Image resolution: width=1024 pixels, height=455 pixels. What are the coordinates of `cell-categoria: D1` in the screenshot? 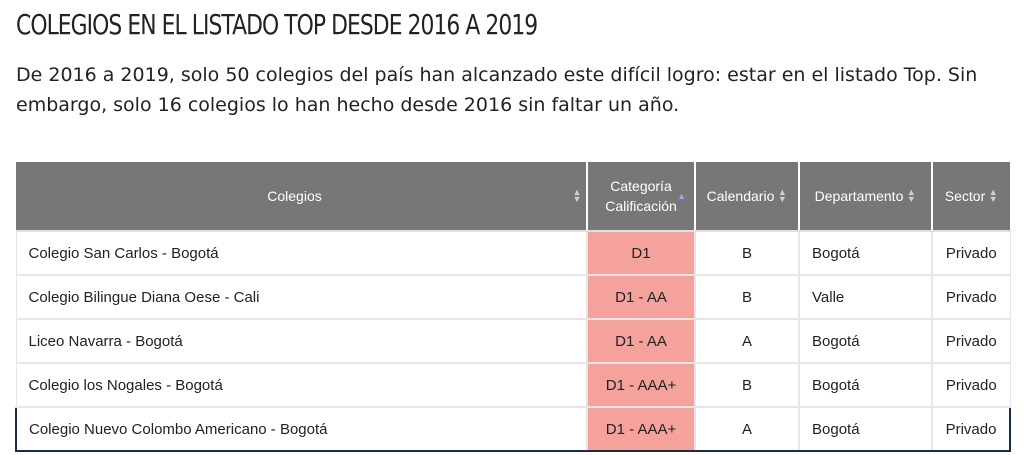 It's located at (640, 253).